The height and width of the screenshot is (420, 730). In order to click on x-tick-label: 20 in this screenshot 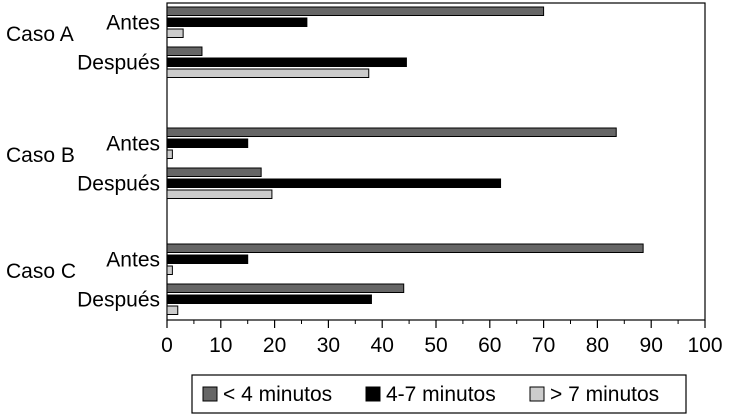, I will do `click(274, 345)`.